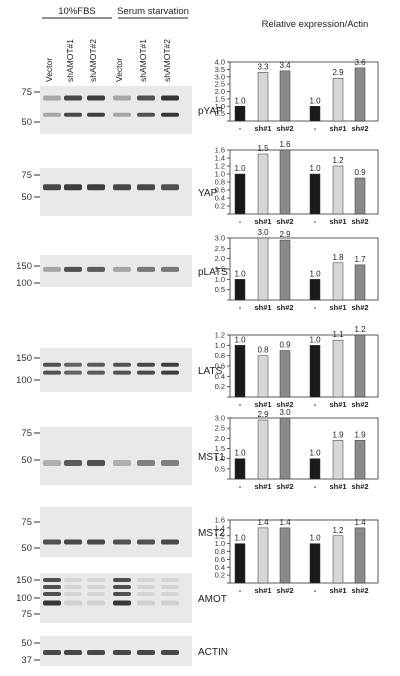 This screenshot has height=676, width=400. Describe the element at coordinates (122, 272) in the screenshot. I see `blot-panel: 150 100 pLATS` at that location.